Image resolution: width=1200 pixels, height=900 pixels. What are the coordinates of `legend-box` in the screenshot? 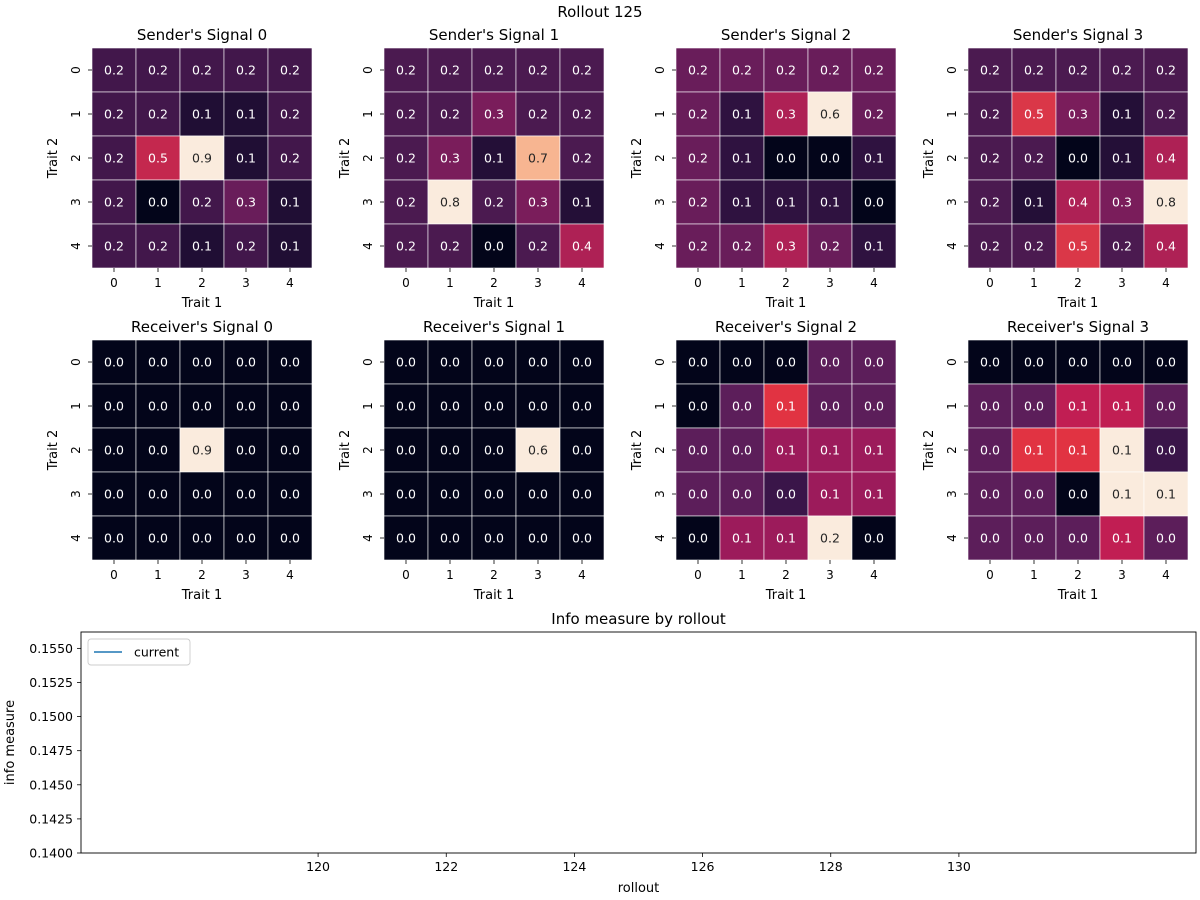 It's located at (139, 652).